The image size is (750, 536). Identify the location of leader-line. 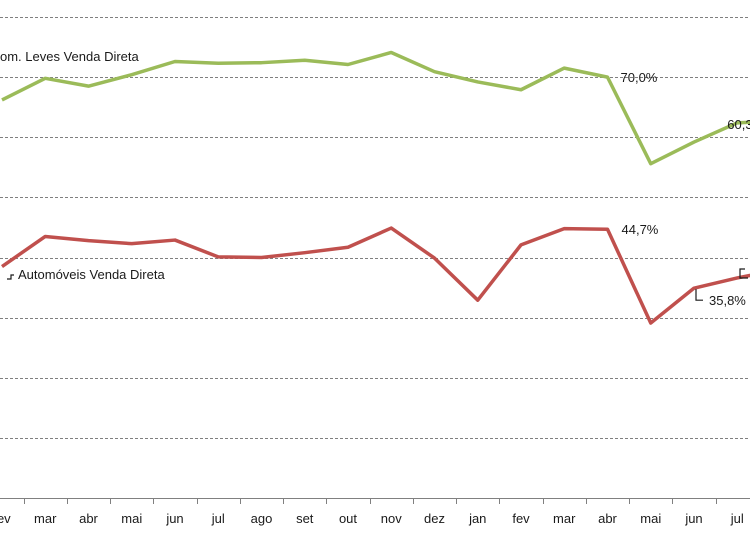
(10, 277).